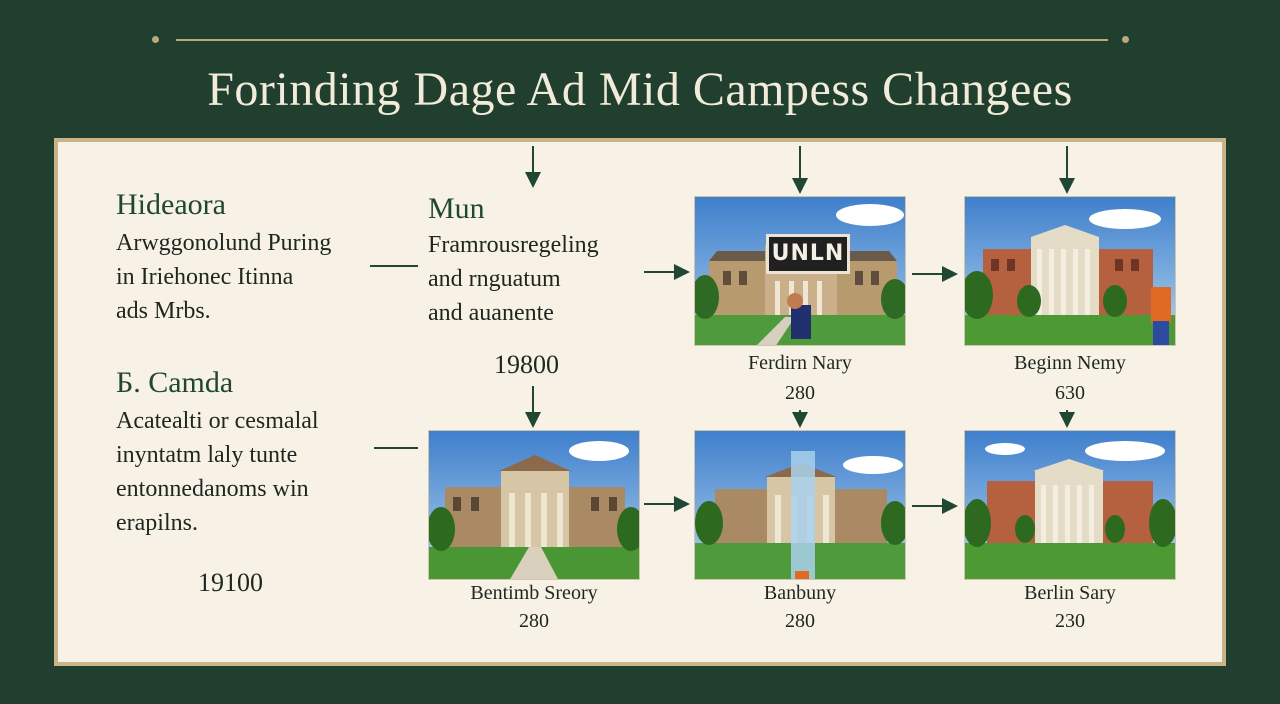 The image size is (1280, 704). Describe the element at coordinates (1070, 593) in the screenshot. I see `photo-caption-5: Berlin Sary` at that location.